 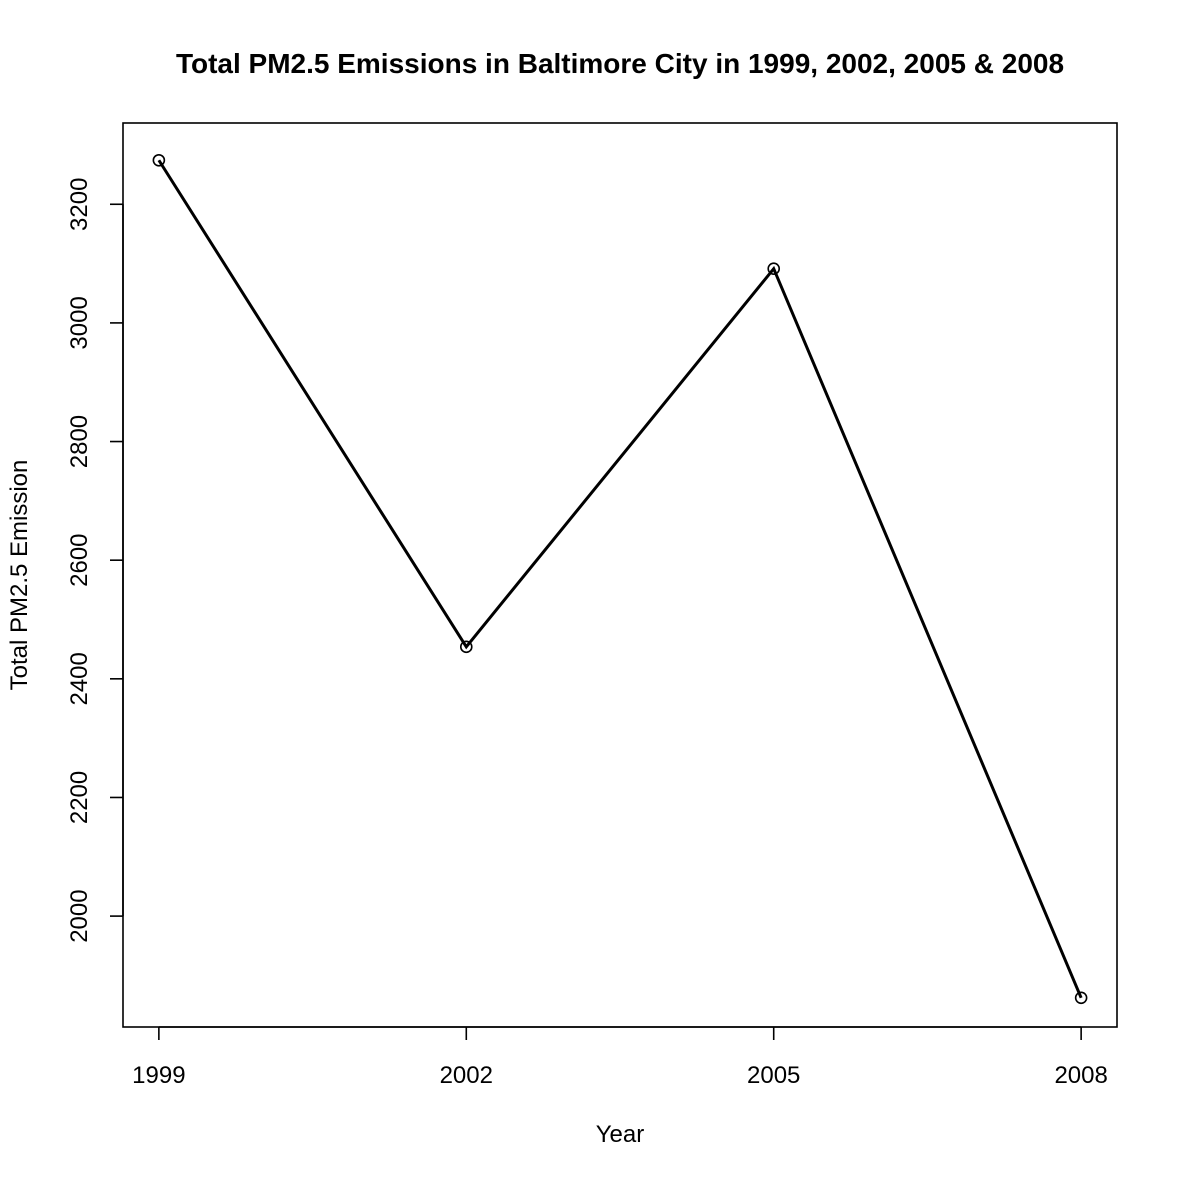 What do you see at coordinates (158, 1075) in the screenshot?
I see `x-tick-label: 1999` at bounding box center [158, 1075].